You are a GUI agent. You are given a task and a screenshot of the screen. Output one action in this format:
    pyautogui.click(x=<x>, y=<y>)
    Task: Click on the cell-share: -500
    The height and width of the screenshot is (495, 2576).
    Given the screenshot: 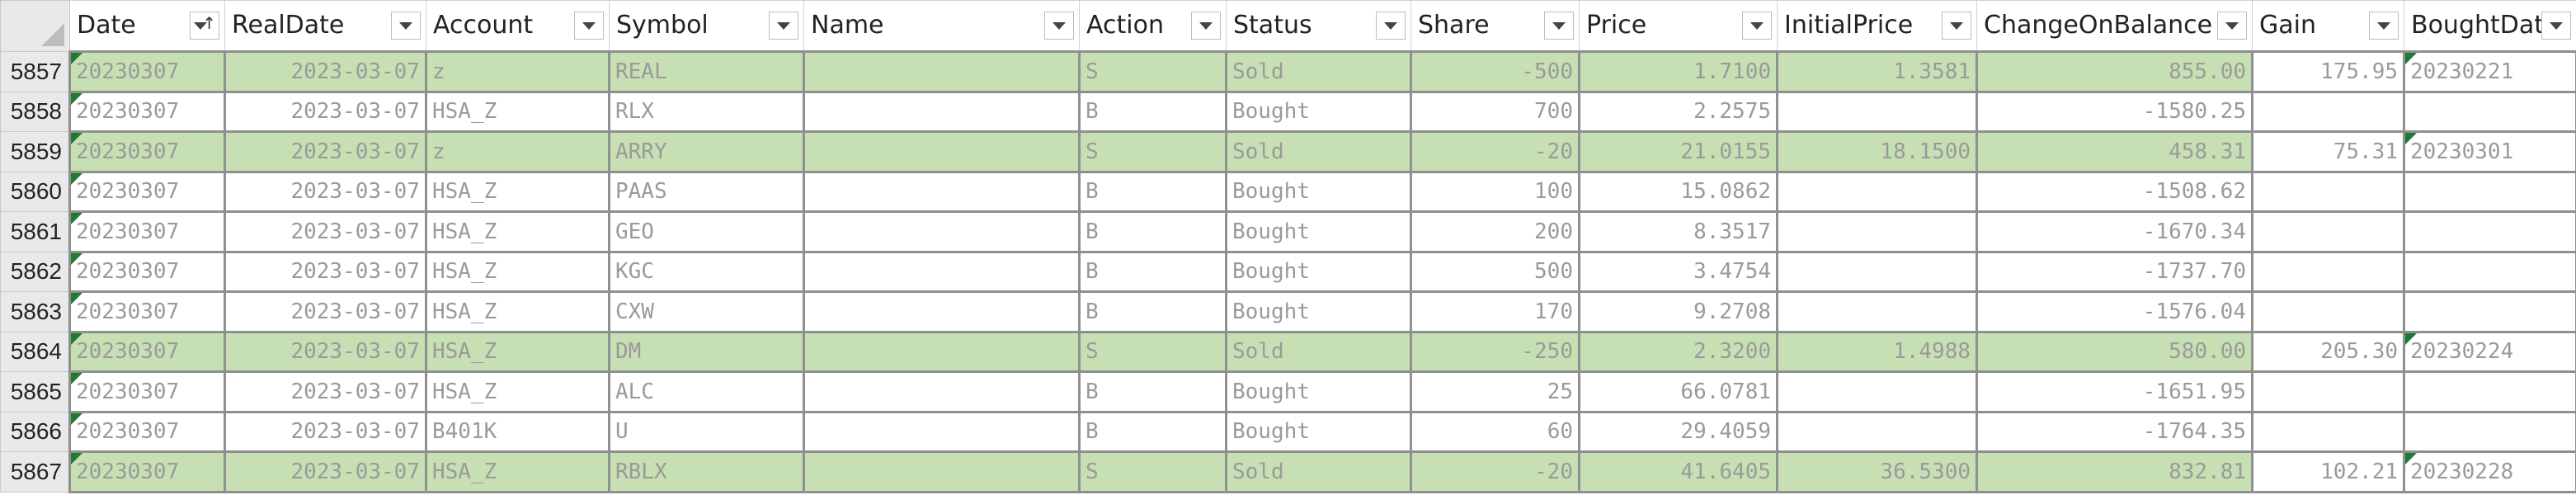 What is the action you would take?
    pyautogui.click(x=1495, y=71)
    